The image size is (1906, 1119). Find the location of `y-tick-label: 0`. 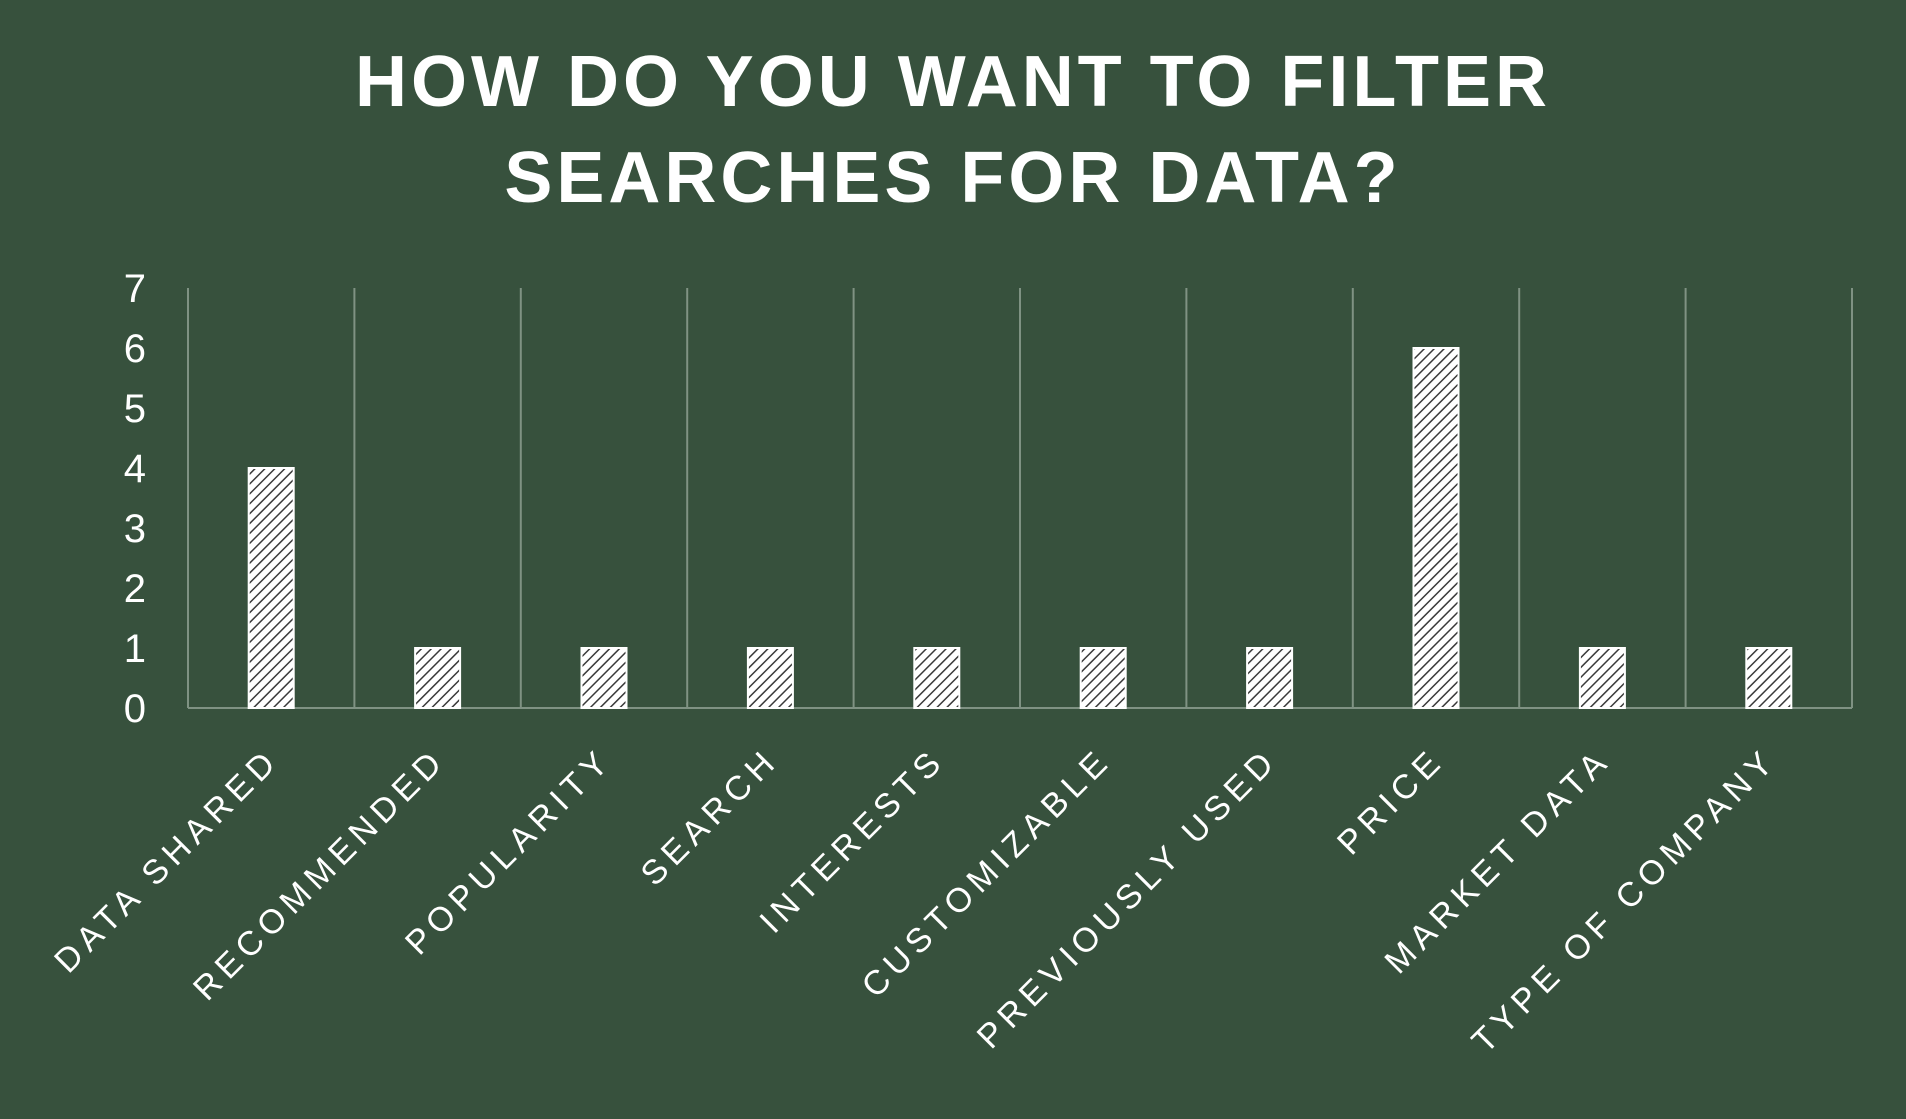

y-tick-label: 0 is located at coordinates (135, 709).